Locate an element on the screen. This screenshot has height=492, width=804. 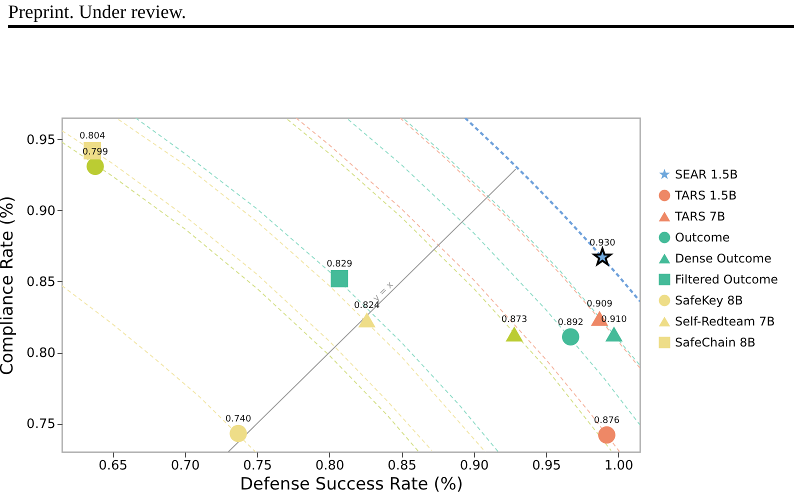
annotation: 0.804 is located at coordinates (92, 137).